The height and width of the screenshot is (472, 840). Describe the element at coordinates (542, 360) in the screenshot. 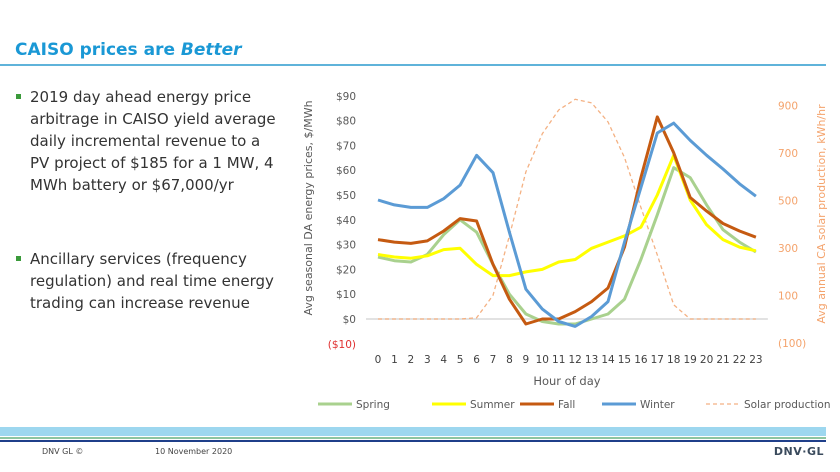

I see `x-tick-label: 10` at that location.